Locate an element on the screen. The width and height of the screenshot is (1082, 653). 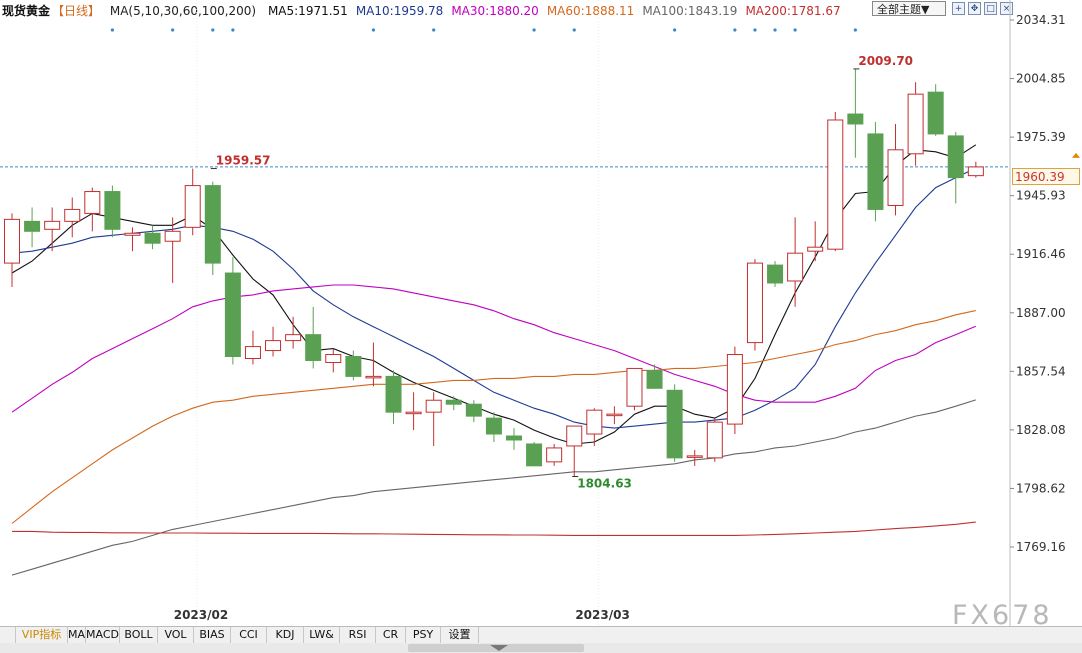
expand-icon: + is located at coordinates (958, 8).